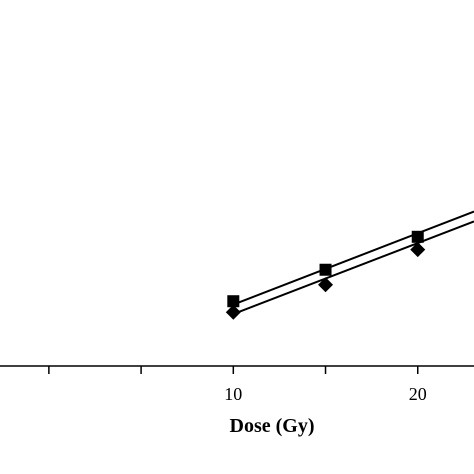 Image resolution: width=474 pixels, height=474 pixels. I want to click on data-markers, so click(325, 275).